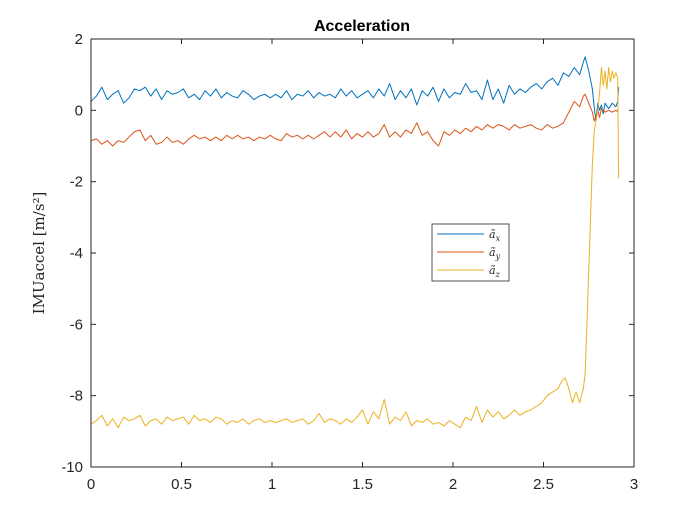  What do you see at coordinates (469, 235) in the screenshot?
I see `legend-item-x: ãx` at bounding box center [469, 235].